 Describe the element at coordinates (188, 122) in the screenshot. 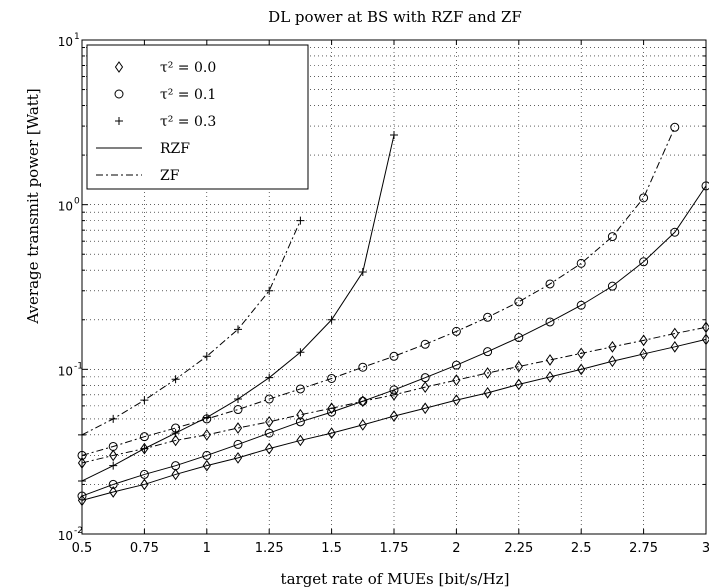

I see `legend-label: τ² = 0.3` at that location.